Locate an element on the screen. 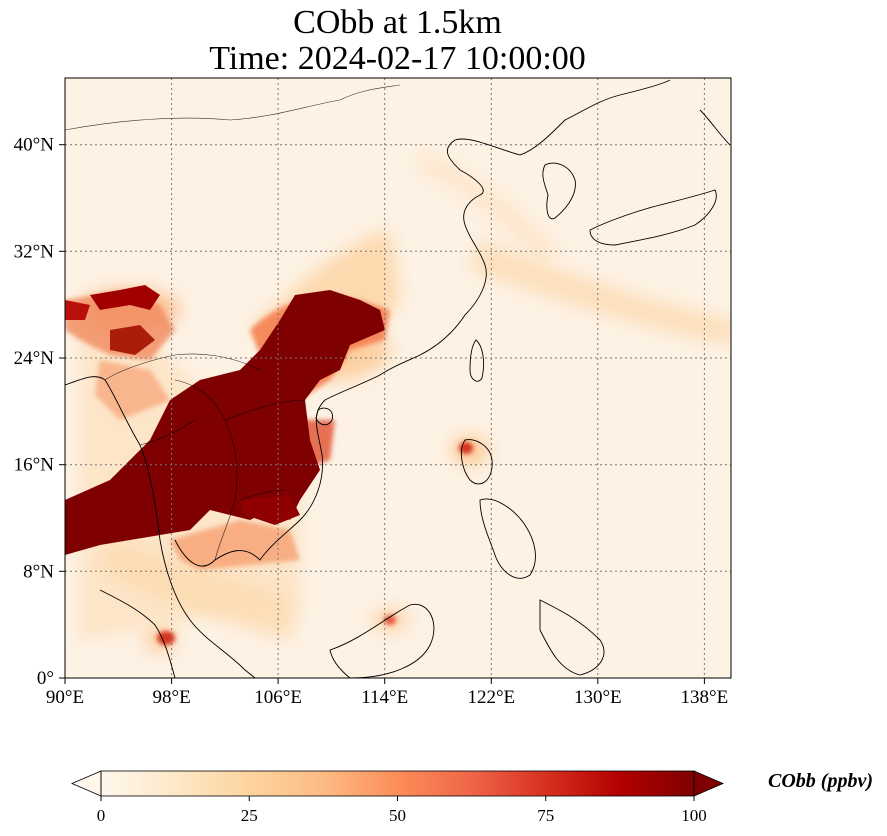  lon-tick-label: 122°E is located at coordinates (491, 697).